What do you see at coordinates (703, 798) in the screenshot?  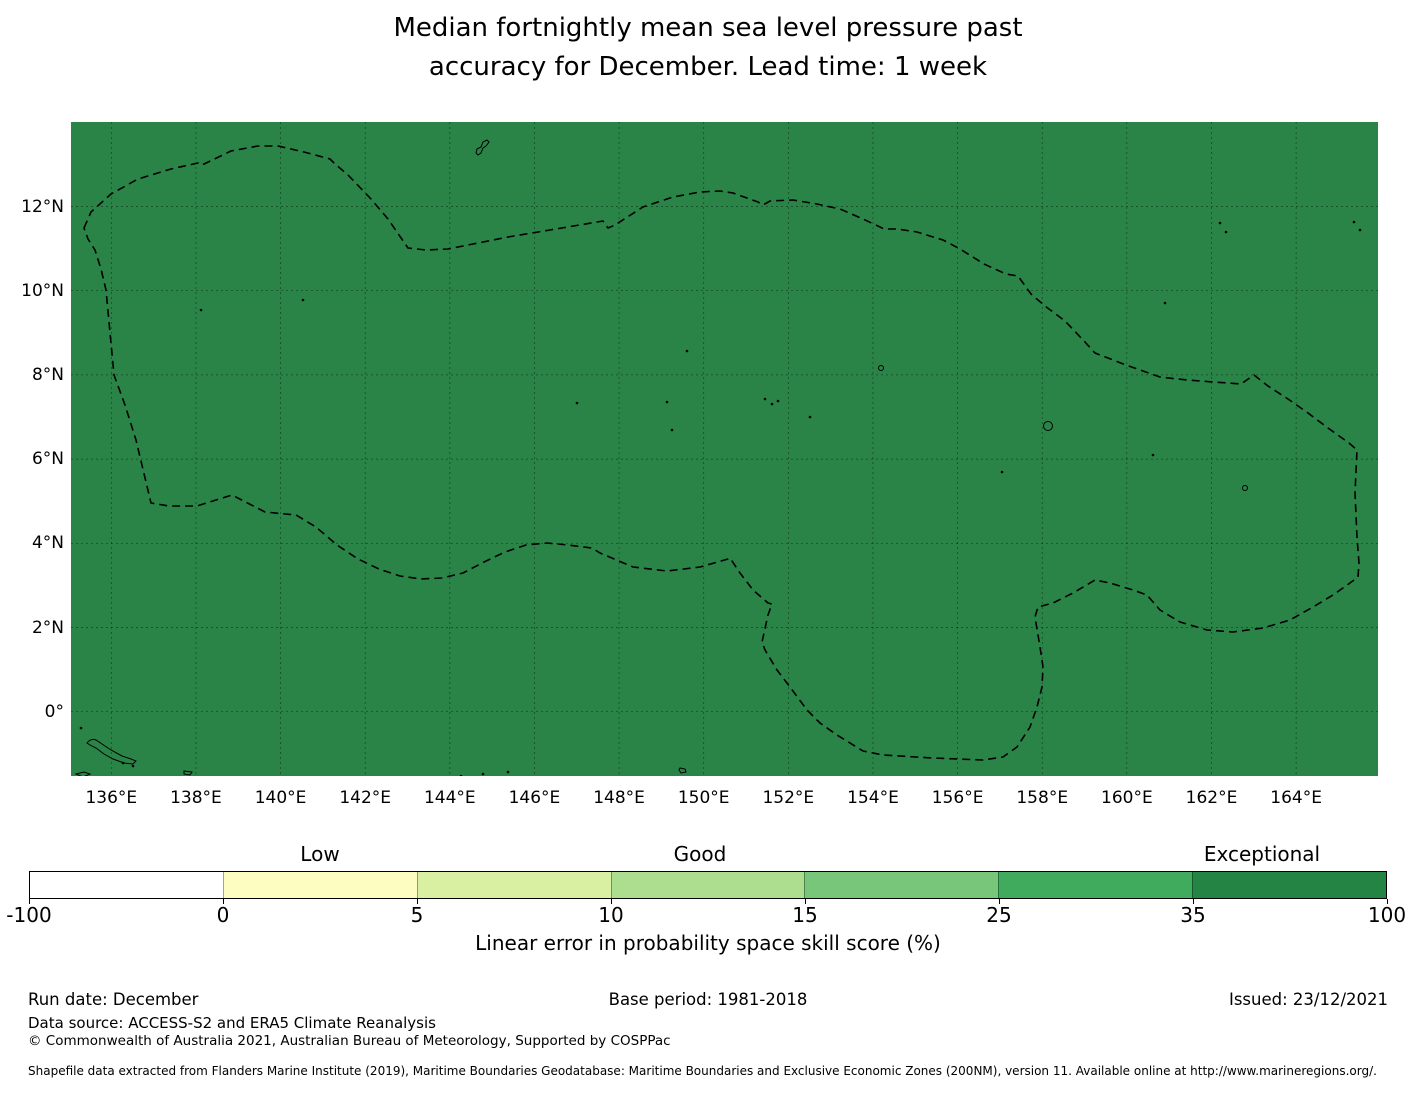 I see `lon-tick-label: 150°E` at bounding box center [703, 798].